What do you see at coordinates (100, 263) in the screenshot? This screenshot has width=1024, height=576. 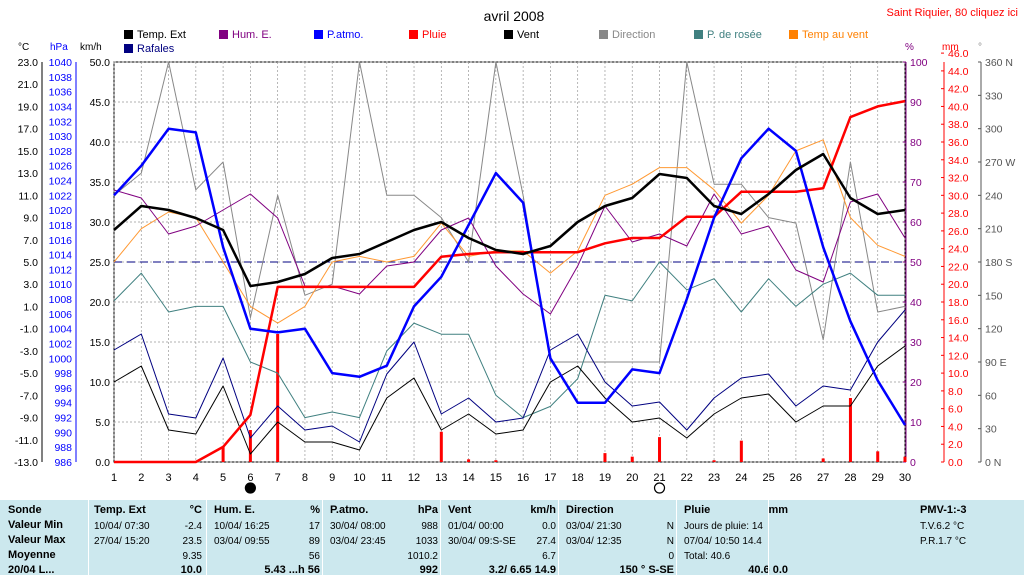 I see `tick-label-kmh: 25.0` at bounding box center [100, 263].